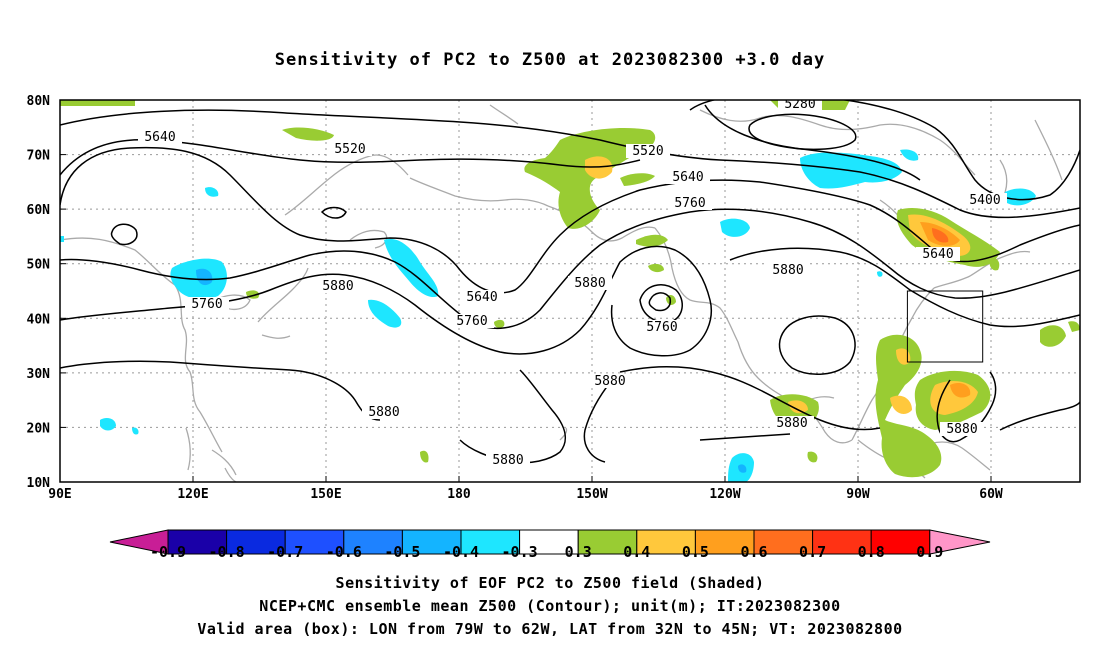  Describe the element at coordinates (39, 156) in the screenshot. I see `lat-label: 70N` at that location.